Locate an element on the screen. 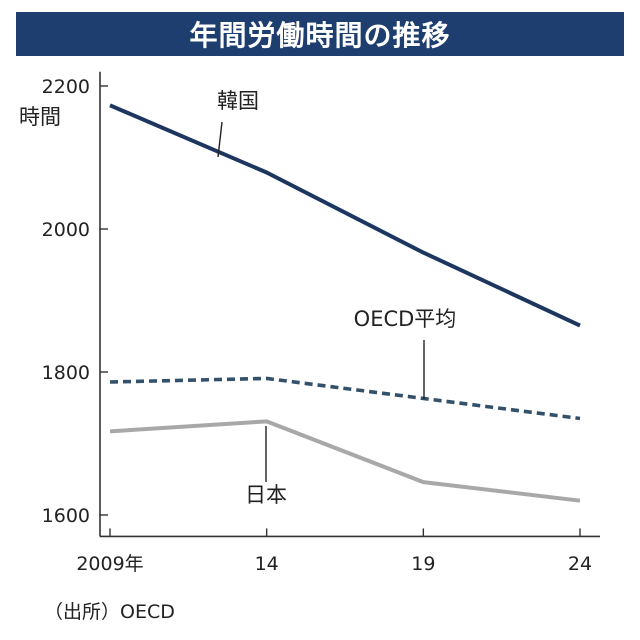  source-note: （出所）OECD is located at coordinates (109, 612).